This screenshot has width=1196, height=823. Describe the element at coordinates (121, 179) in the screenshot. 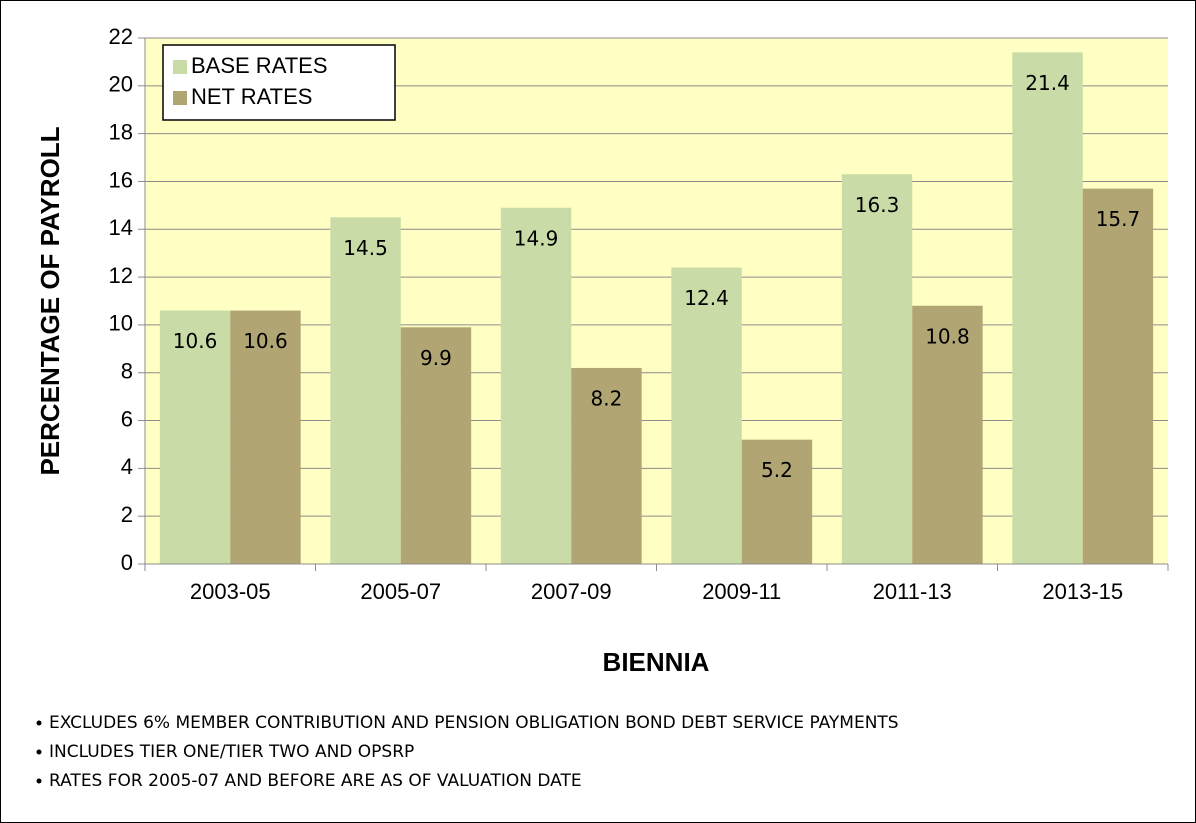

I see `y-tick-label: 16` at that location.